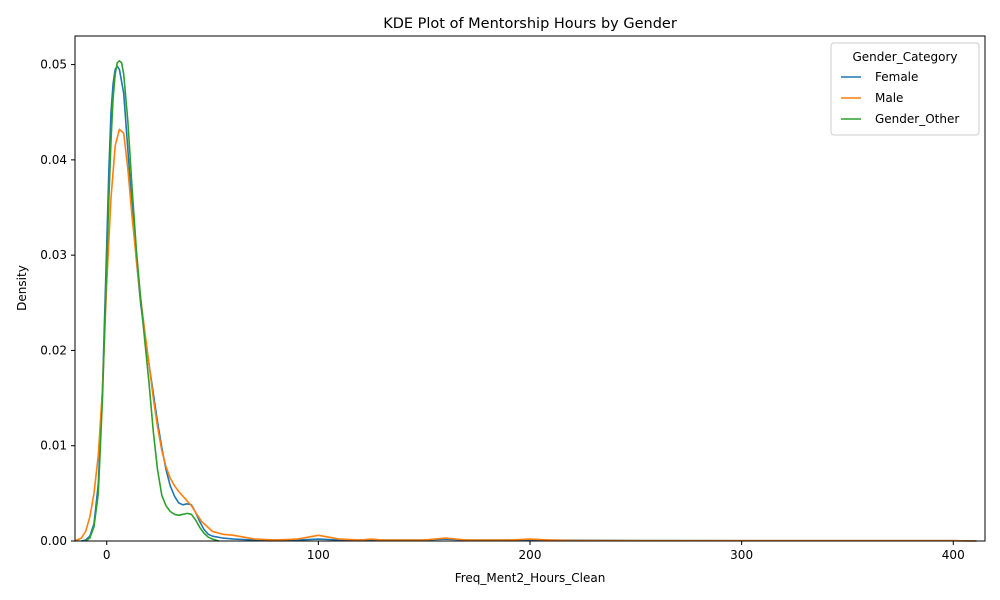  What do you see at coordinates (530, 24) in the screenshot?
I see `chart-title: KDE Plot of Mentorship Hours by Gender` at bounding box center [530, 24].